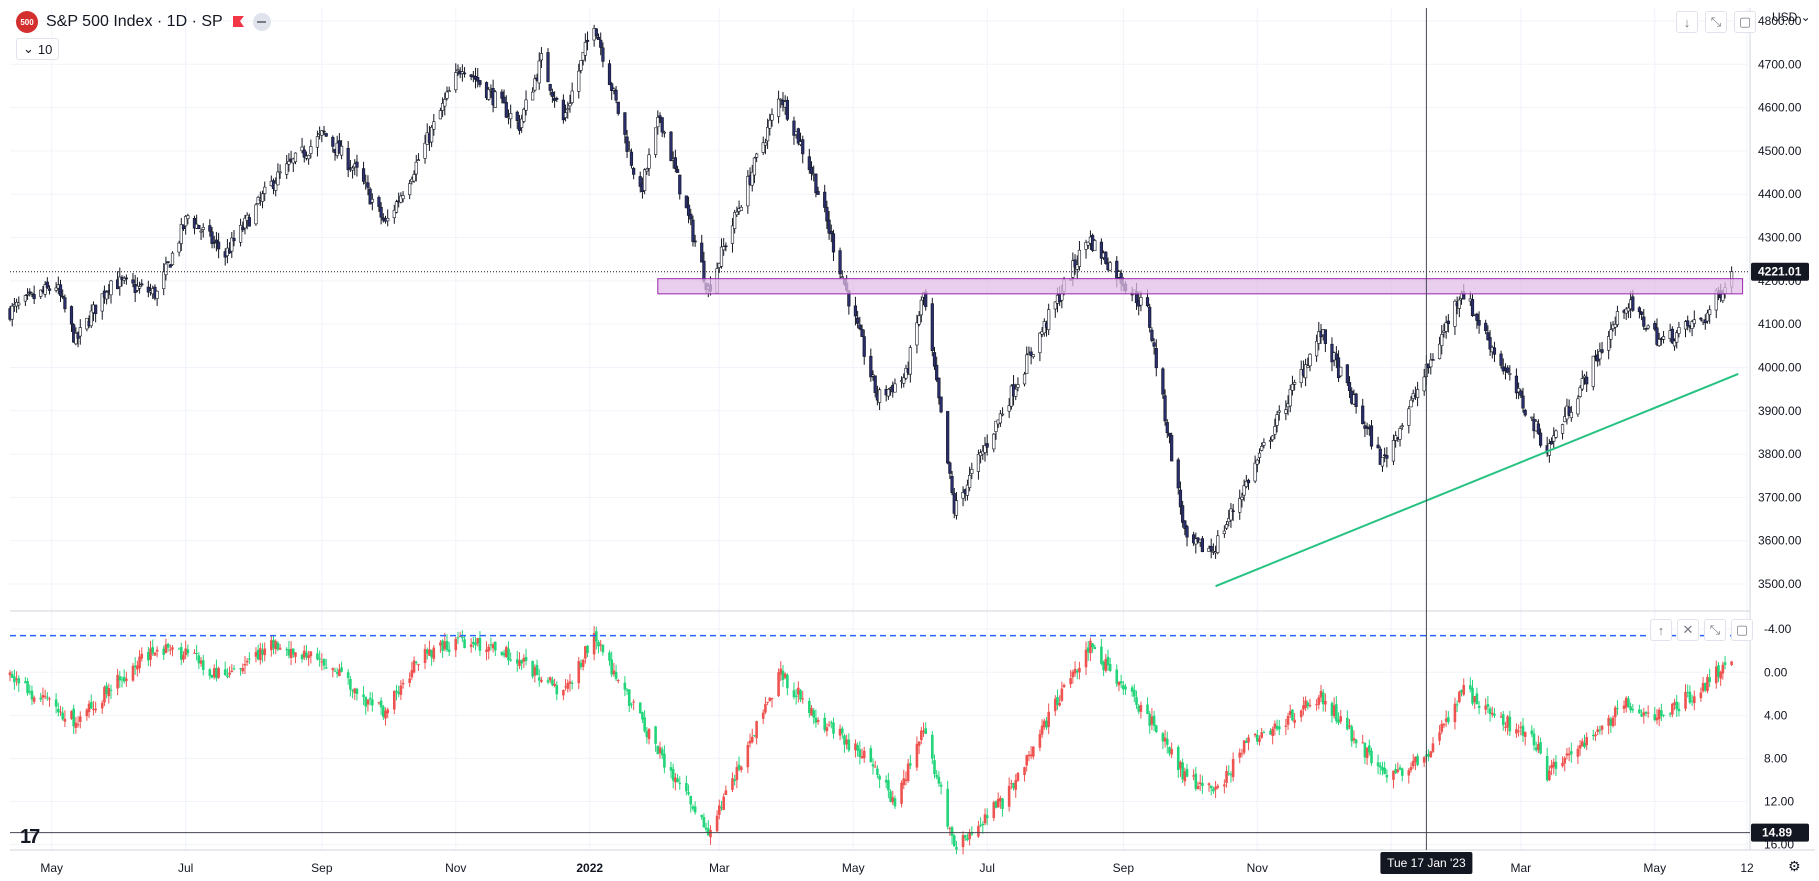  Describe the element at coordinates (38, 49) in the screenshot. I see `volume-toggle: ⌄ 10` at that location.